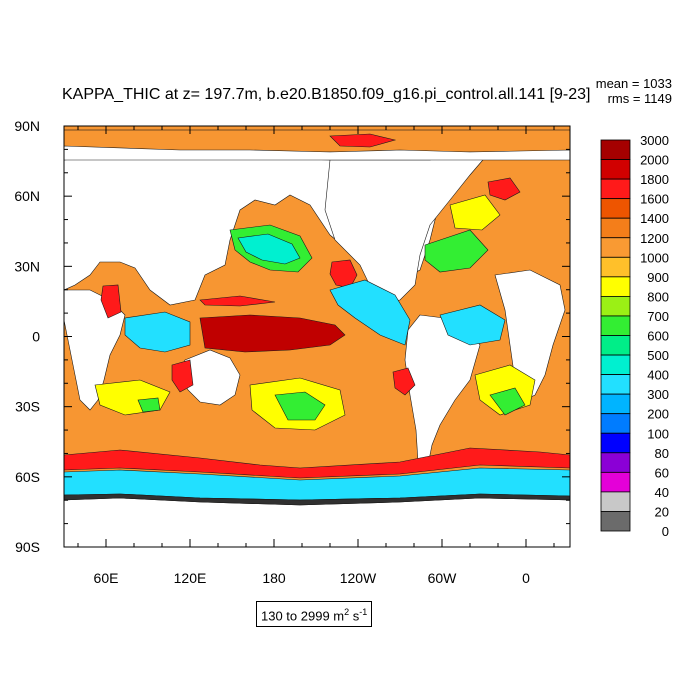 This screenshot has width=700, height=700. I want to click on colorbar-label: 1000, so click(654, 257).